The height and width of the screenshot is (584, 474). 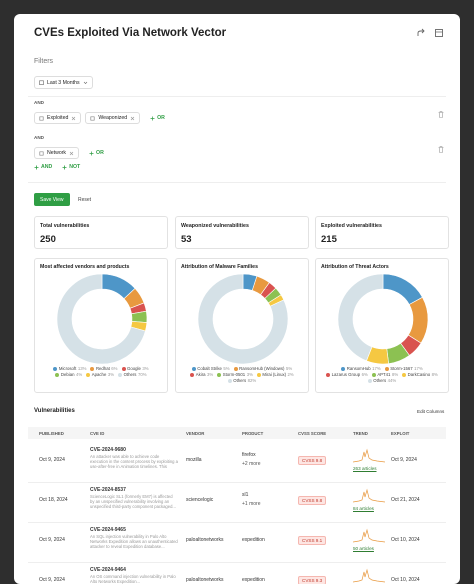 I want to click on product-more: +1 more, so click(x=251, y=504).